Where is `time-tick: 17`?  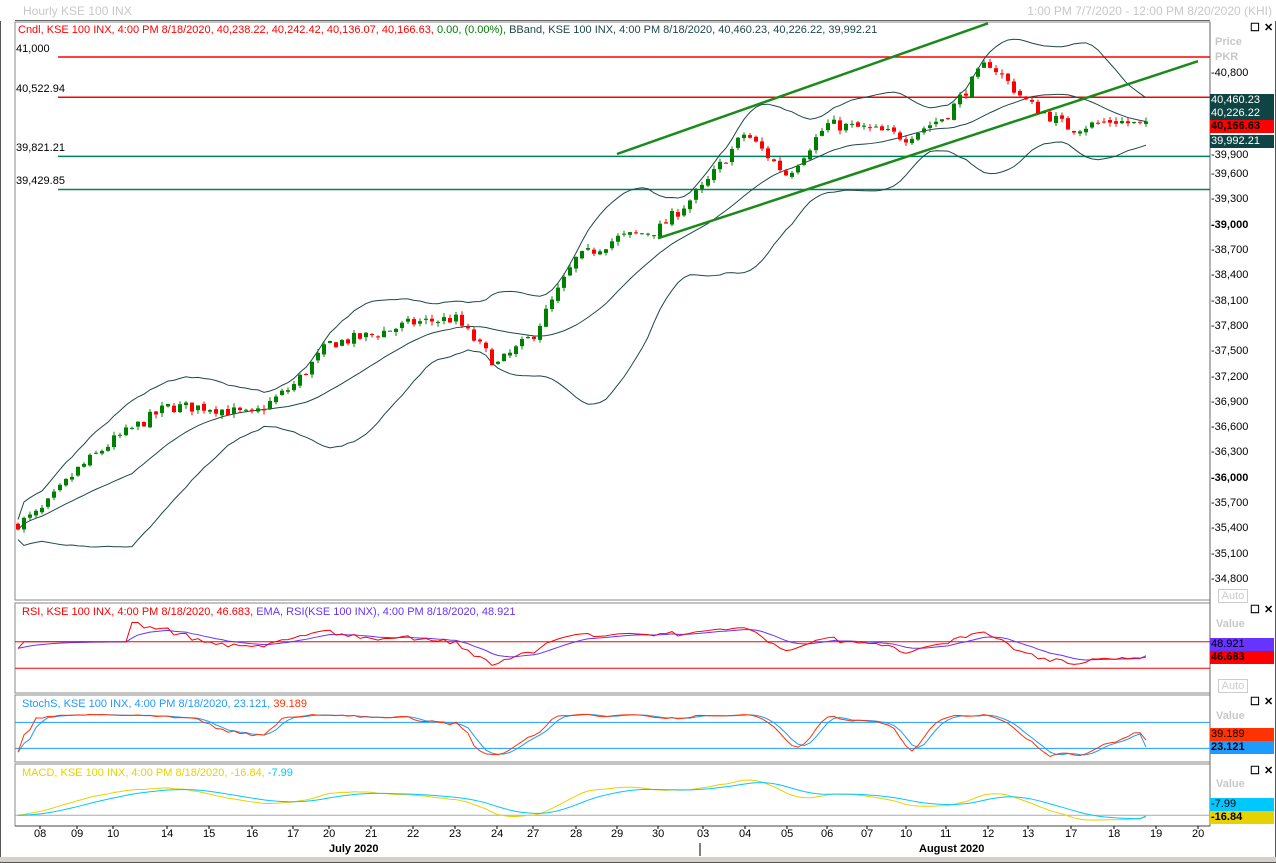
time-tick: 17 is located at coordinates (1071, 834).